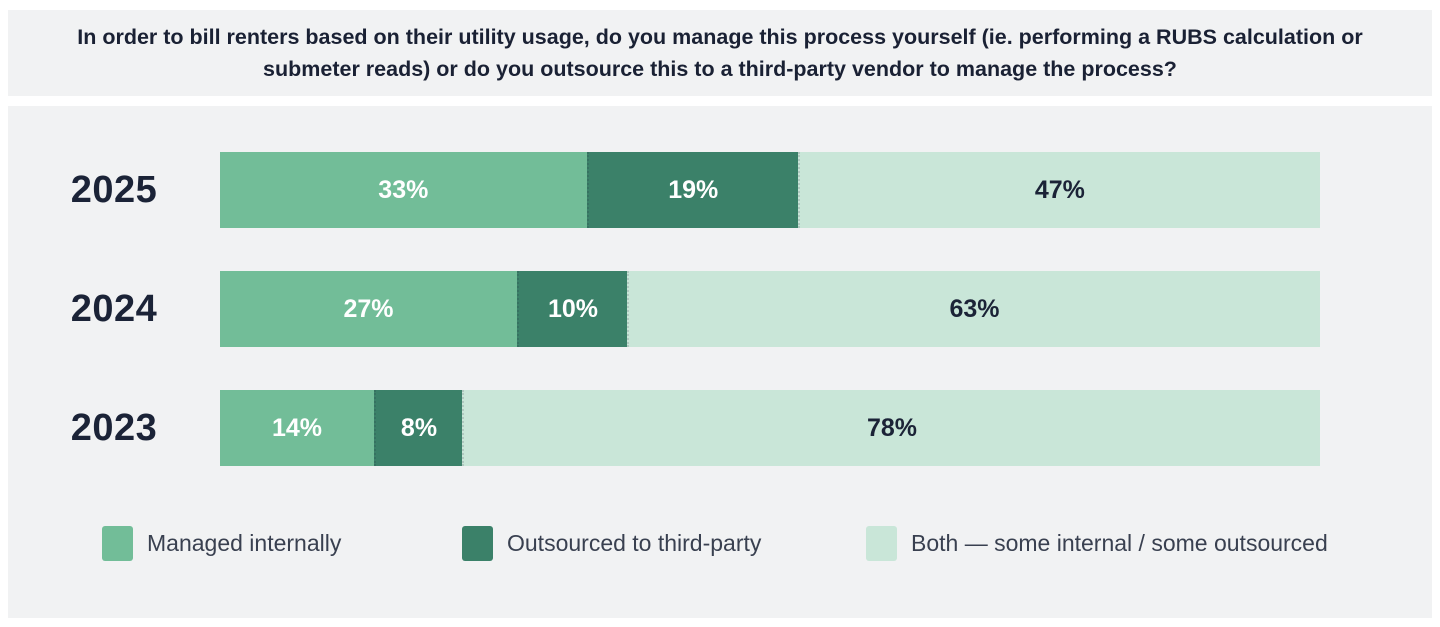  I want to click on bar-row: 2025 33% 19% 47%, so click(720, 190).